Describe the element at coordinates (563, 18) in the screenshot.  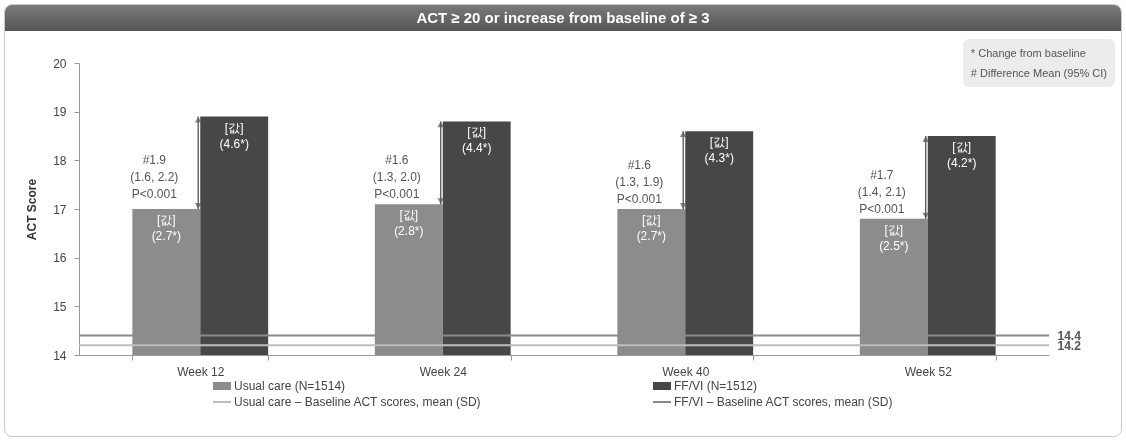
I see `chart-title: ACT ≥ 20 or increase from baseline of ≥ 3` at that location.